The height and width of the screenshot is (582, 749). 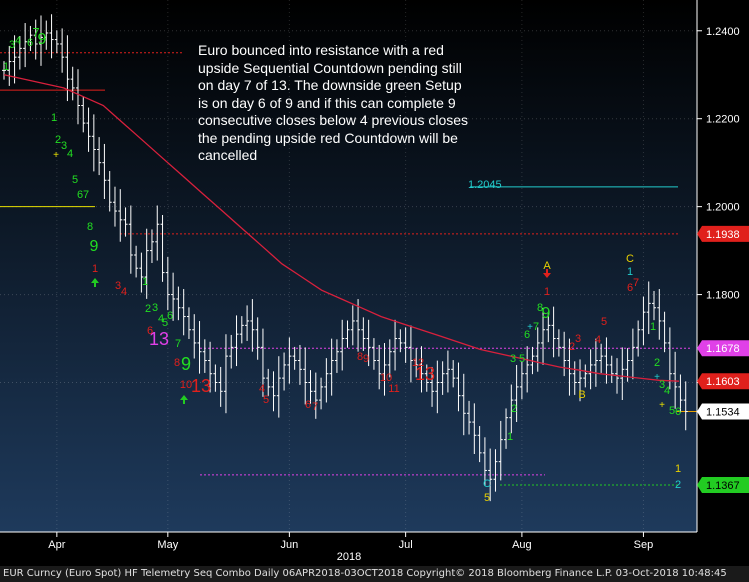 What do you see at coordinates (201, 386) in the screenshot?
I see `countdown-label: 13` at bounding box center [201, 386].